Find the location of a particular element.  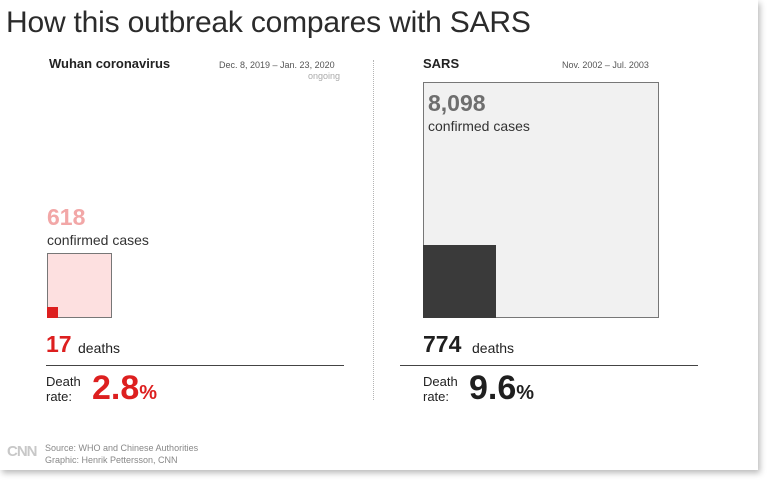

confirmed-cases-value-sars: 8,098 is located at coordinates (457, 103).